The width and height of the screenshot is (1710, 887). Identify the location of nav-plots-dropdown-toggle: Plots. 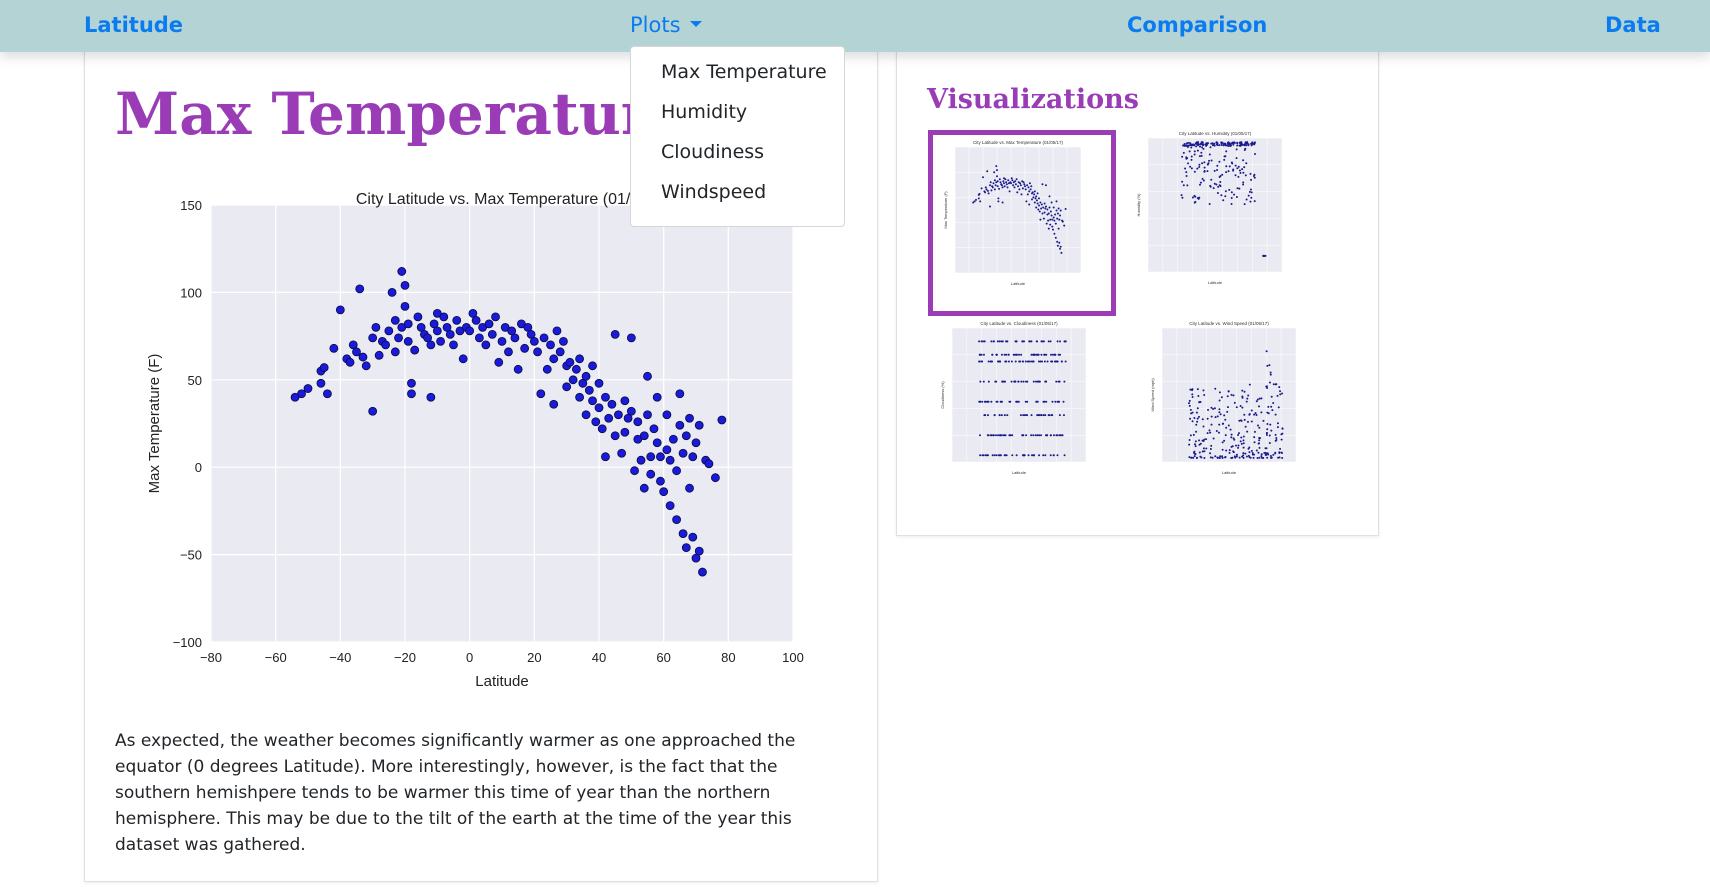
(666, 25).